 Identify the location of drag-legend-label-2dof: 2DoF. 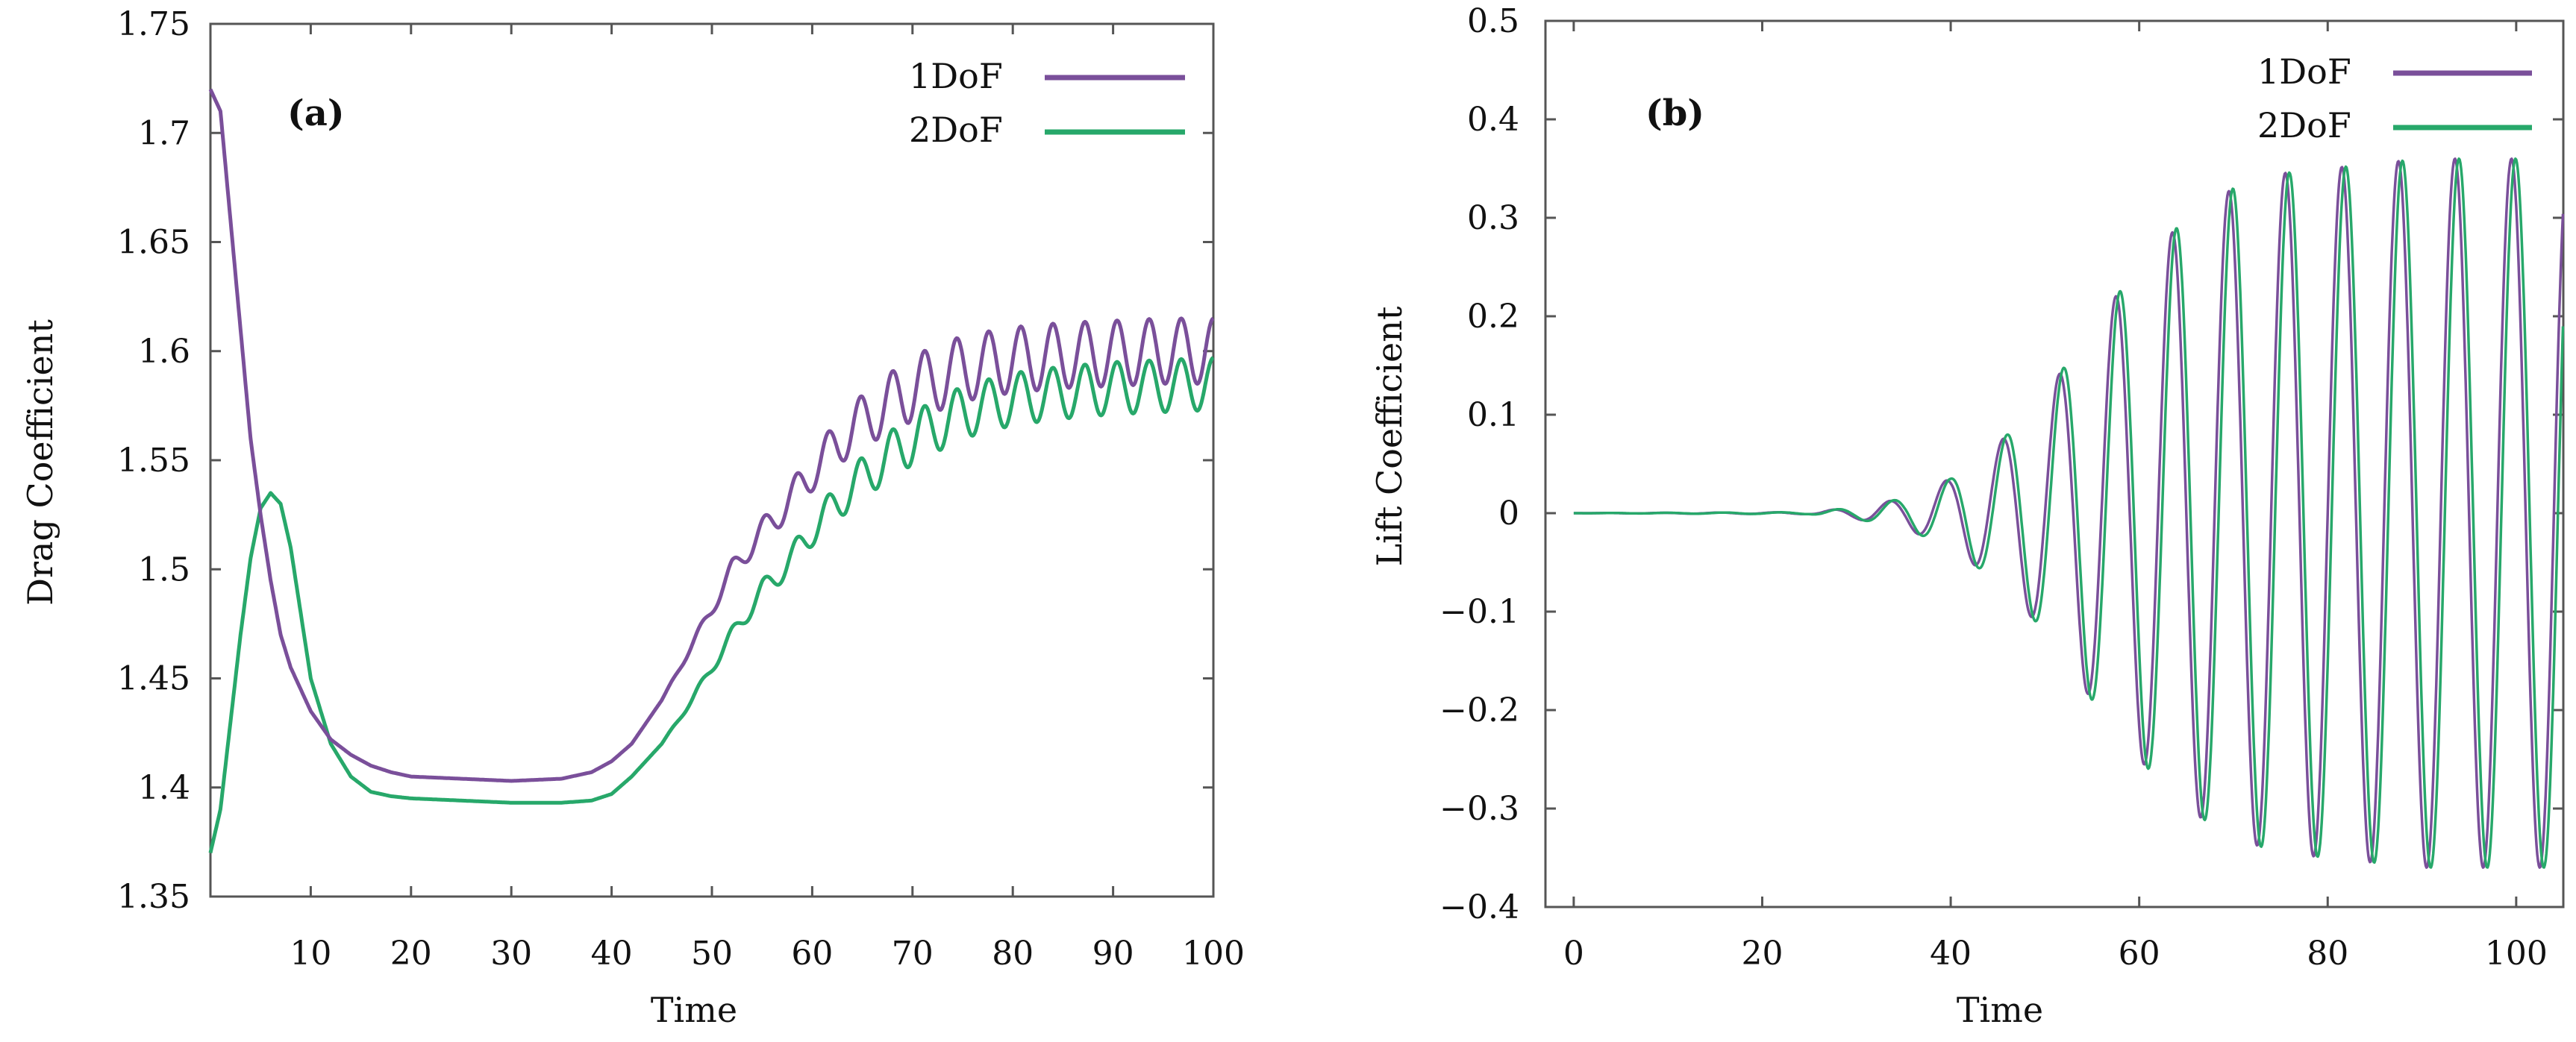
(956, 130).